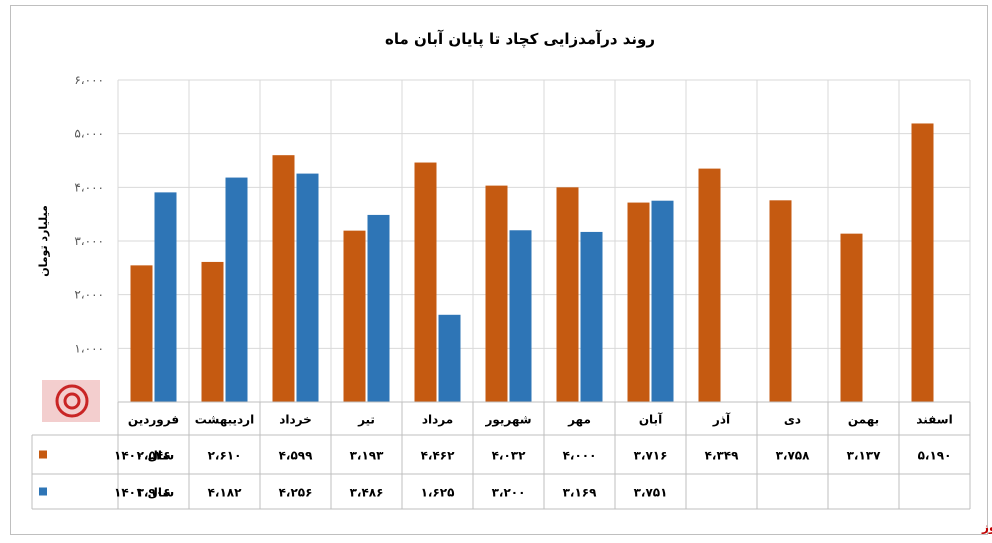  What do you see at coordinates (296, 493) in the screenshot?
I see `data-label-series-2: ۴،۲۵۶` at bounding box center [296, 493].